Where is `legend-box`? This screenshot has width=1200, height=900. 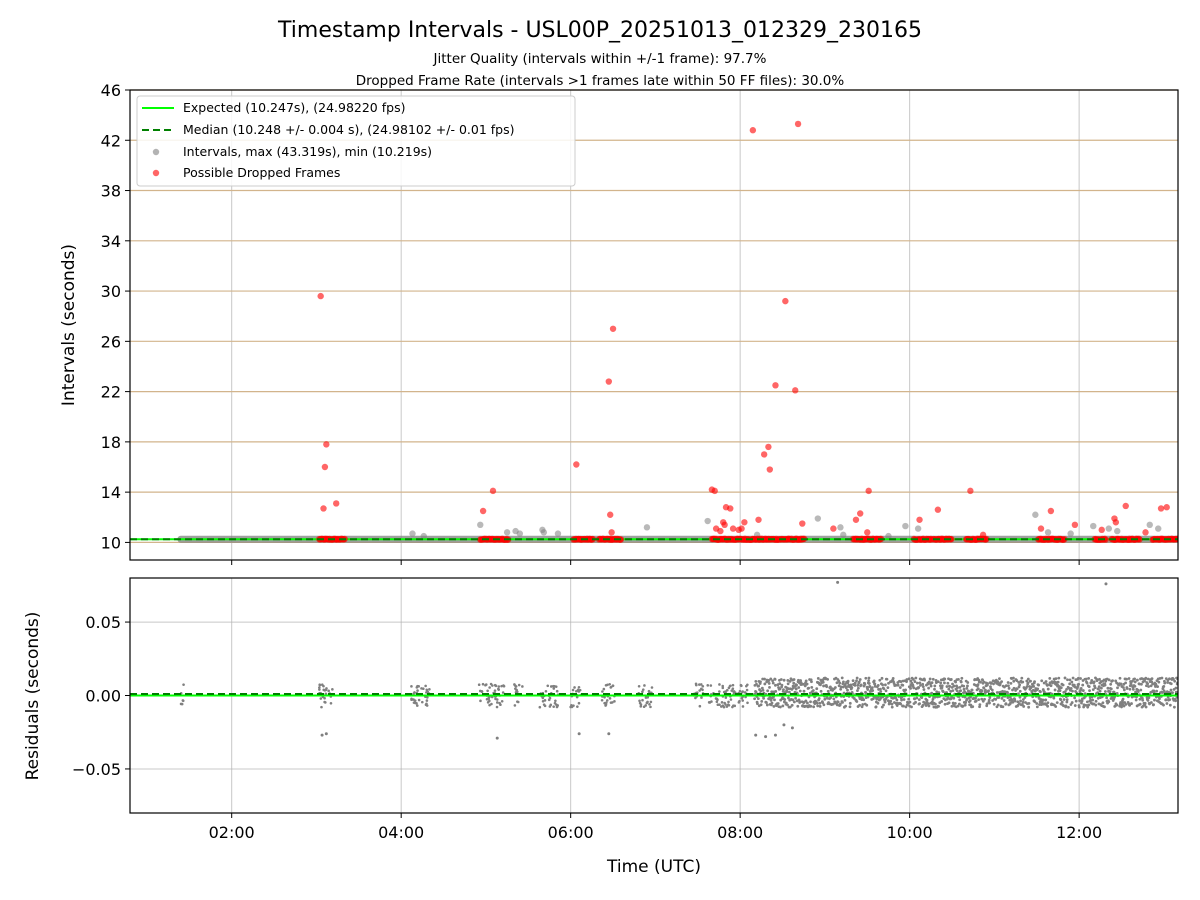
legend-box is located at coordinates (356, 141).